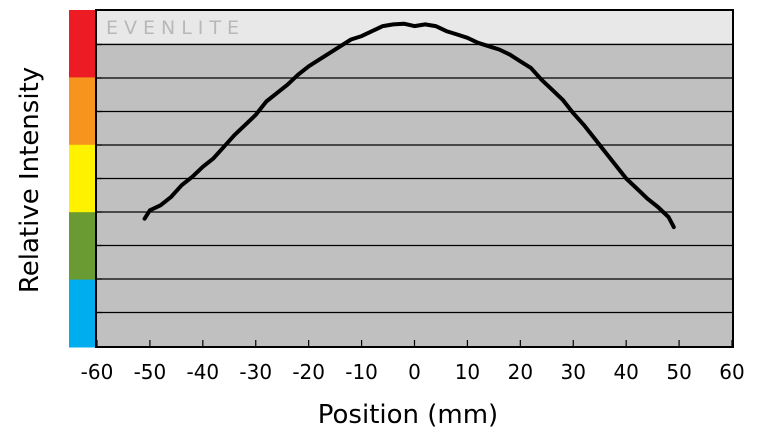 Image resolution: width=759 pixels, height=433 pixels. Describe the element at coordinates (414, 343) in the screenshot. I see `x-axis-ticks` at that location.